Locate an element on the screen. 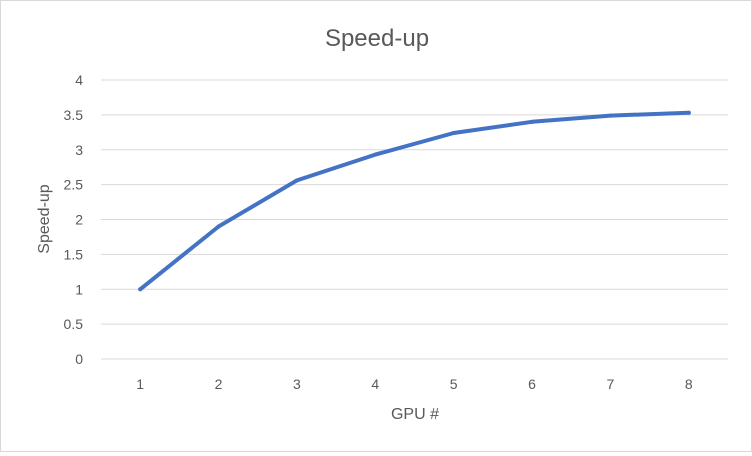 The height and width of the screenshot is (456, 752). y-axis-ticks: 0 0.5 1 1.5 2 2.5 3 3.5 4 is located at coordinates (74, 219).